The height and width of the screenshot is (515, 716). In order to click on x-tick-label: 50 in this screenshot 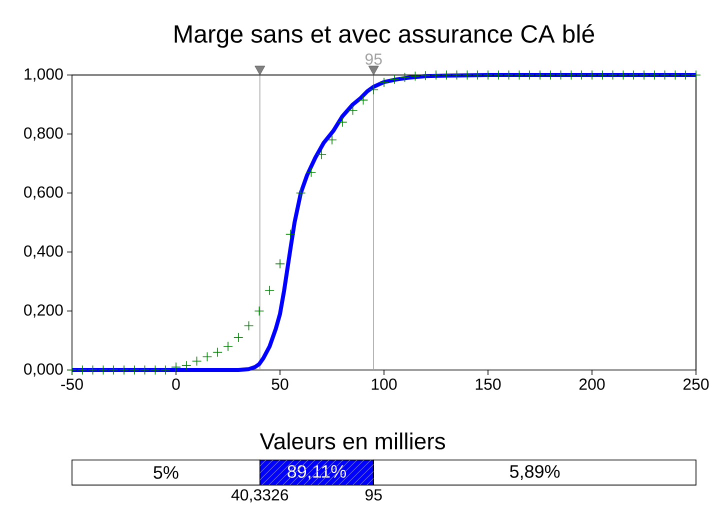, I will do `click(280, 384)`.